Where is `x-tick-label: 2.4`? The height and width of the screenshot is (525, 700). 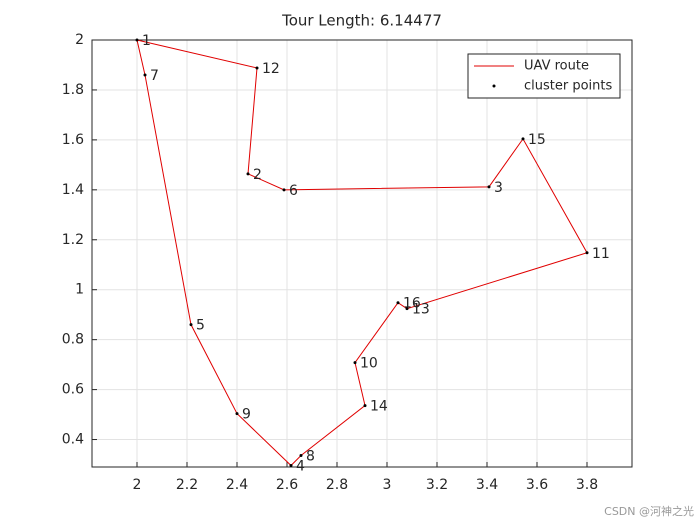 x-tick-label: 2.4 is located at coordinates (237, 485).